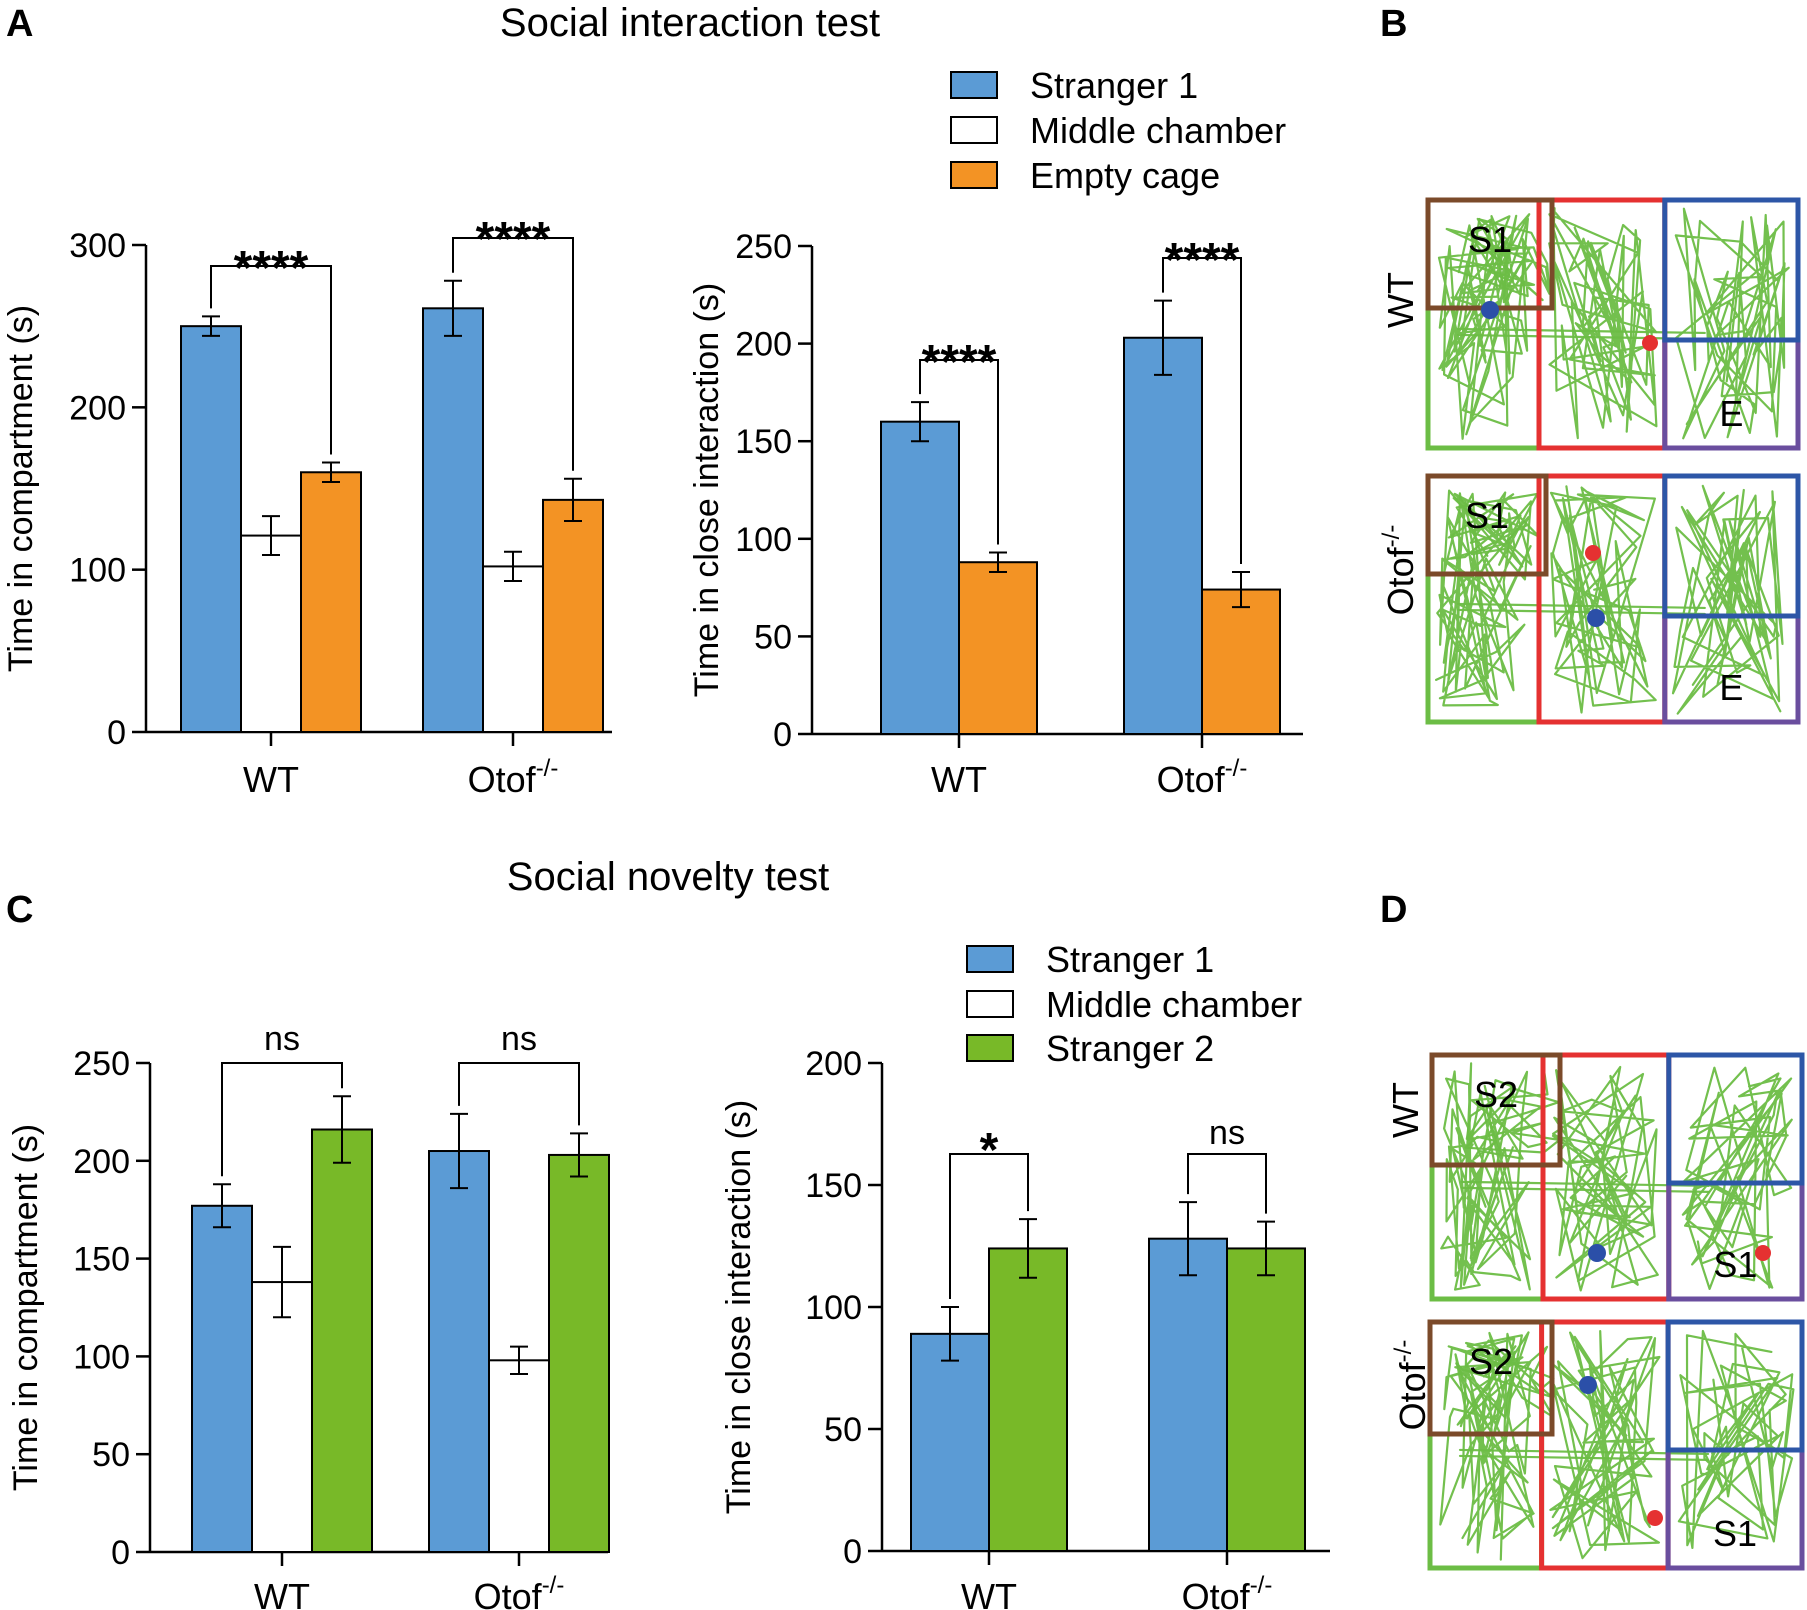  Describe the element at coordinates (1393, 910) in the screenshot. I see `panel-d-letter: D` at that location.